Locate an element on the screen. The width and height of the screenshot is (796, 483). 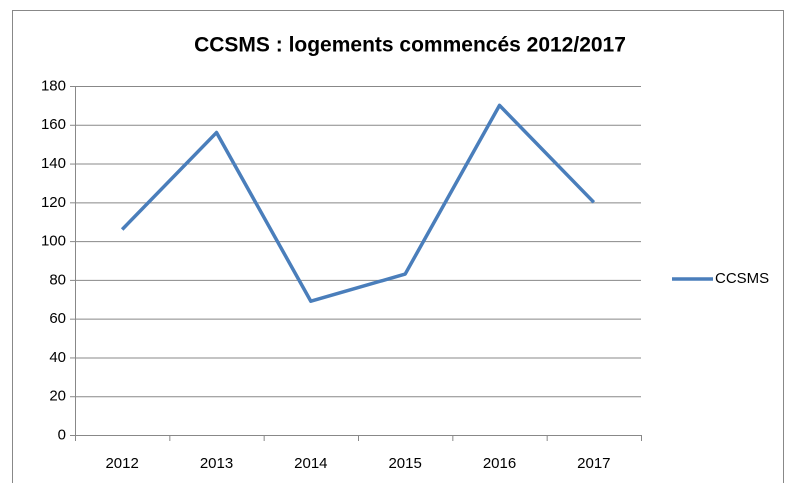
y-tick-label: 20 is located at coordinates (57, 396).